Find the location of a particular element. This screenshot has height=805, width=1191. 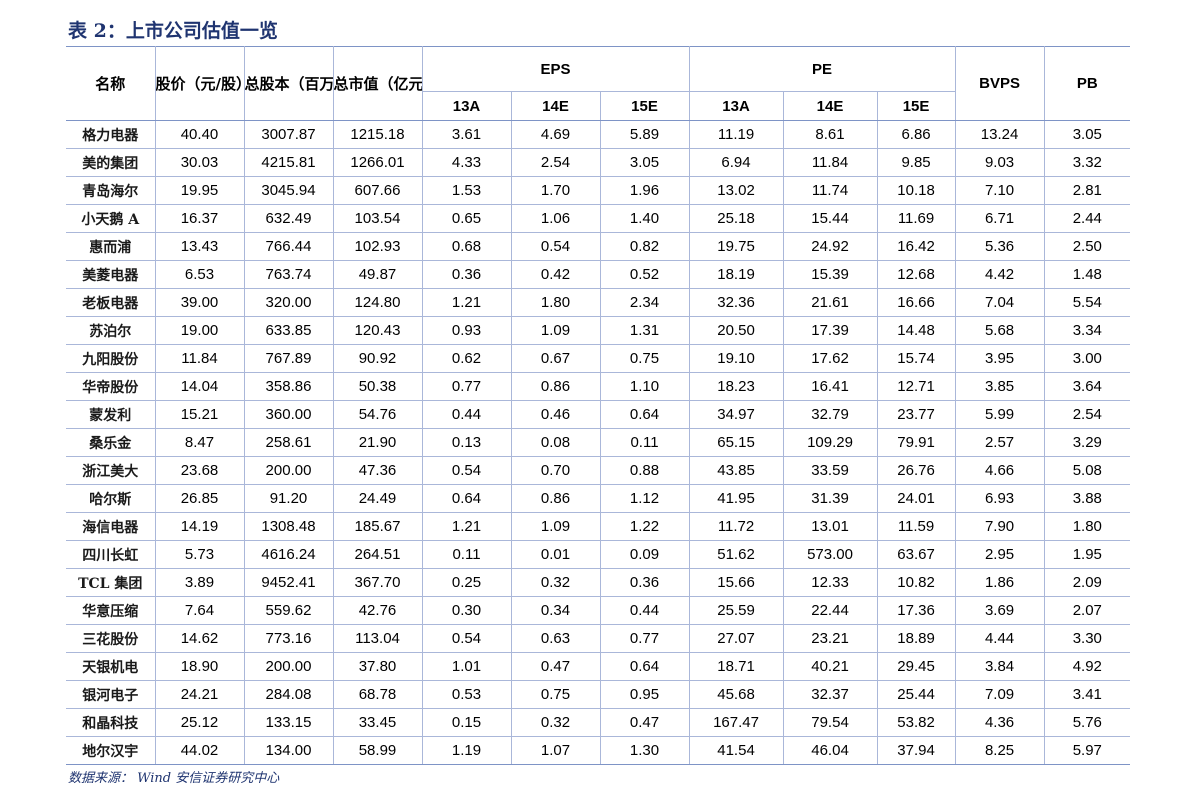

cell-pe-13a: 43.85 is located at coordinates (736, 470).